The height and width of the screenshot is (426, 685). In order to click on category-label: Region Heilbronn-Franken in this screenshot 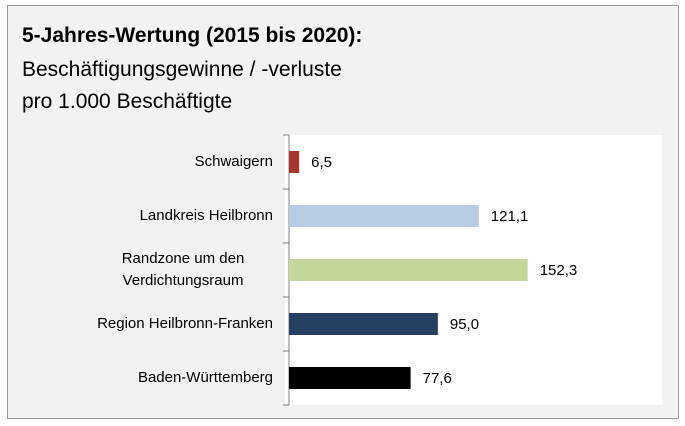, I will do `click(185, 323)`.